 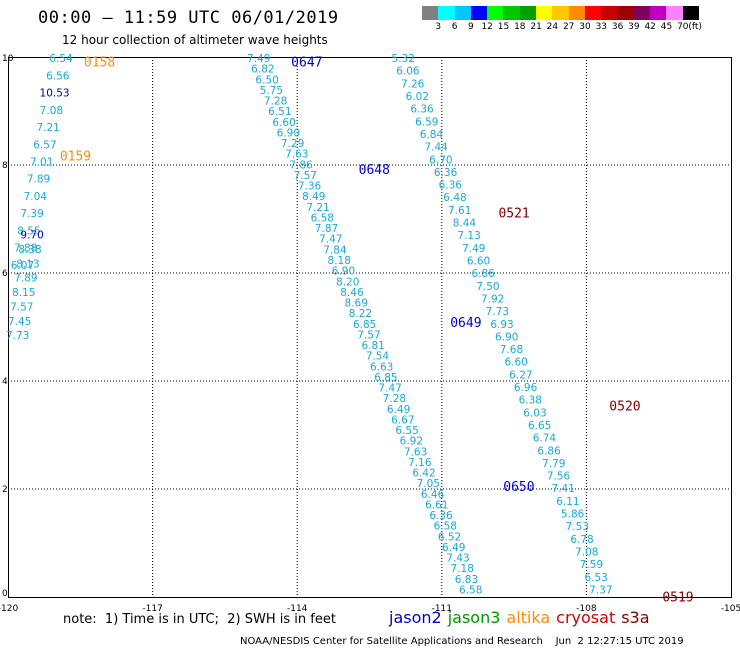 I want to click on wave-height-value: 7.59, so click(x=591, y=565).